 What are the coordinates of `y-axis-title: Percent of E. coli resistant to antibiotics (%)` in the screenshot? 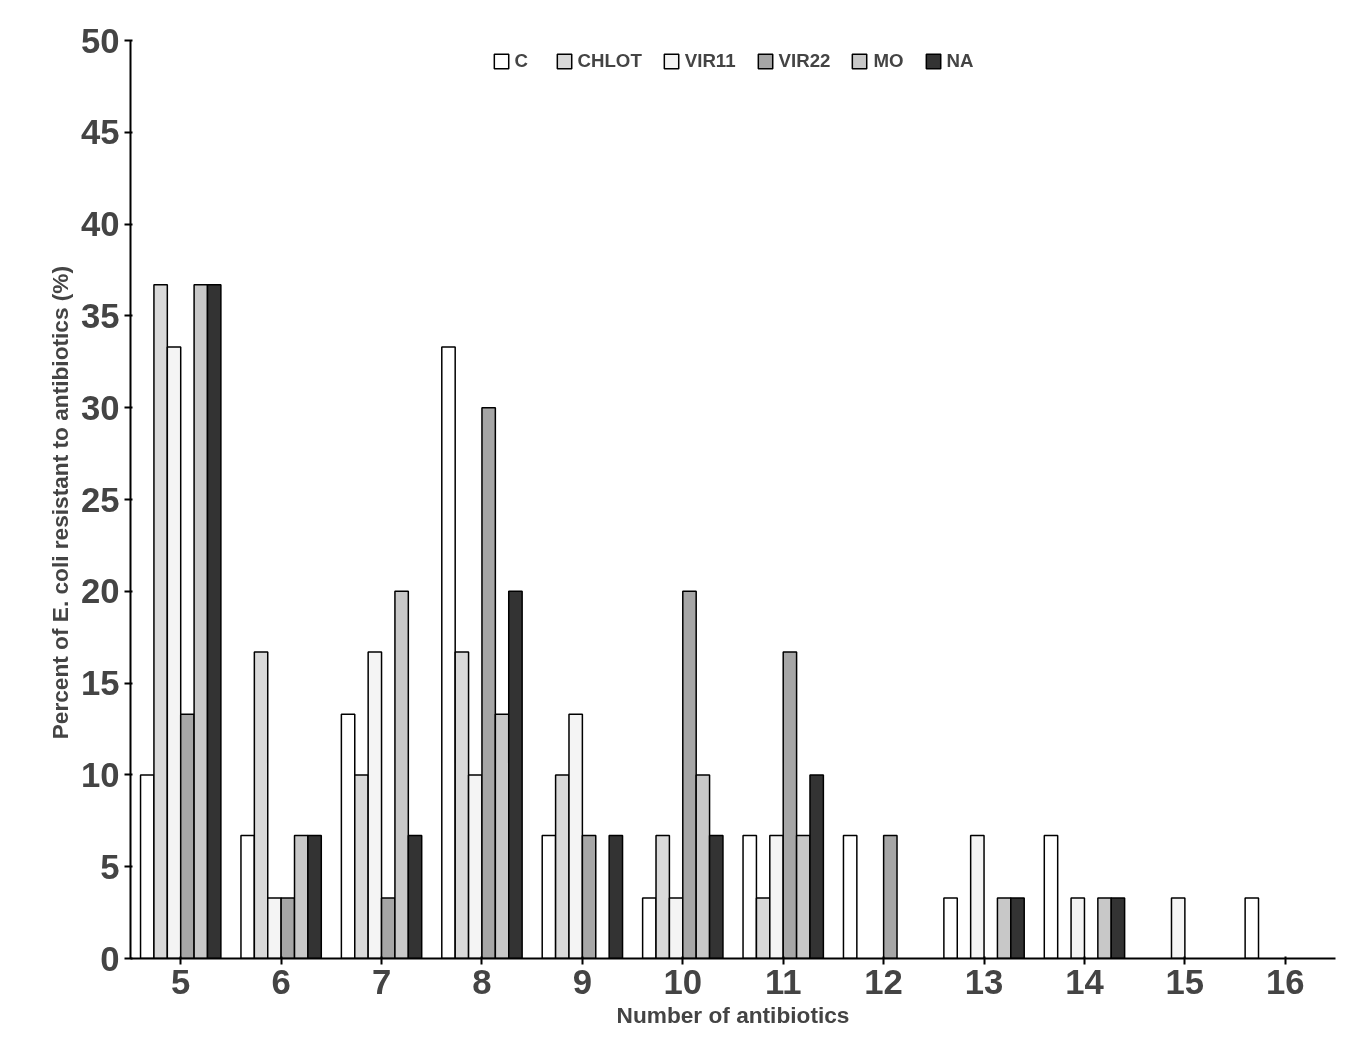 It's located at (59, 502).